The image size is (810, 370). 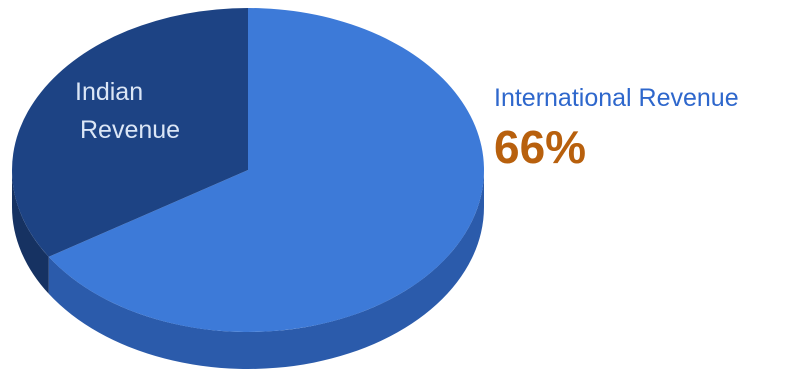 I want to click on slice-label-indian-line-1: Indian, so click(x=109, y=92).